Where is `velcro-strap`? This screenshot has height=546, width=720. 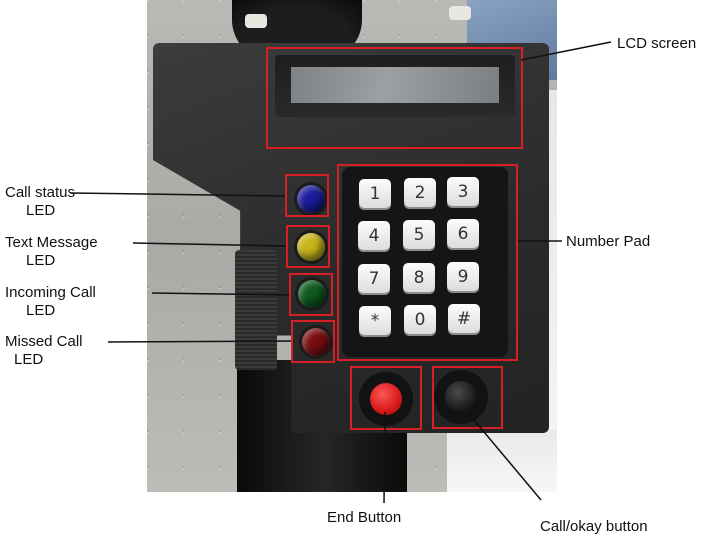
velcro-strap is located at coordinates (256, 310).